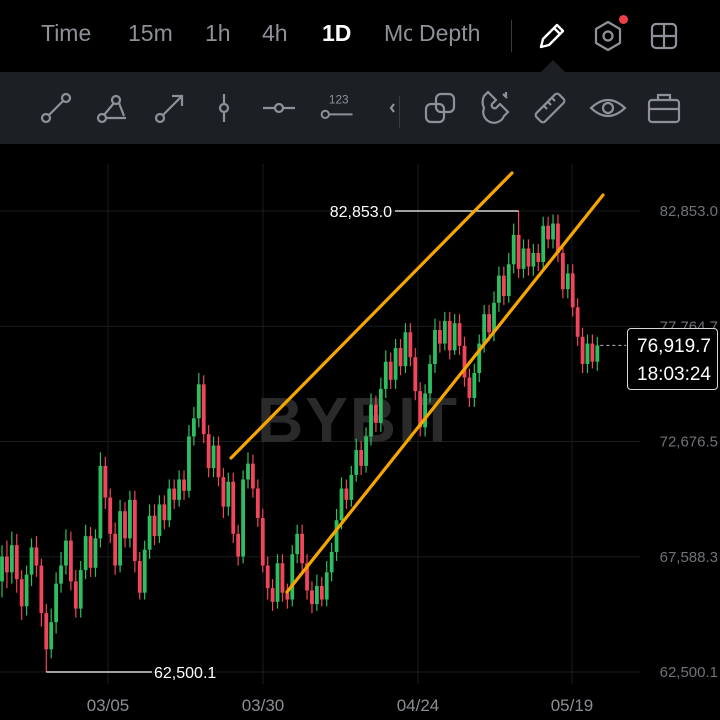 Image resolution: width=720 pixels, height=720 pixels. I want to click on arrow-line-icon, so click(170, 108).